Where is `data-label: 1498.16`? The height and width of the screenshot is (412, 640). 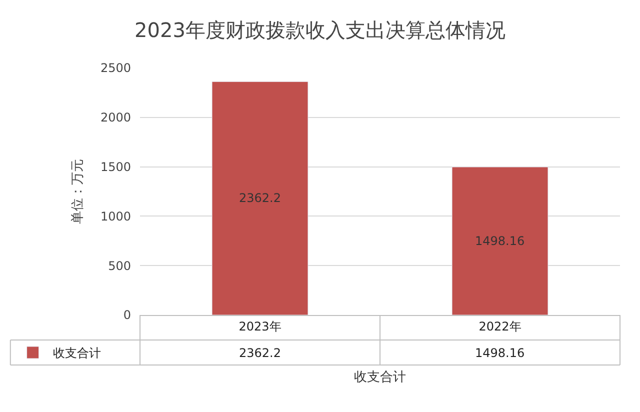 data-label: 1498.16 is located at coordinates (500, 353).